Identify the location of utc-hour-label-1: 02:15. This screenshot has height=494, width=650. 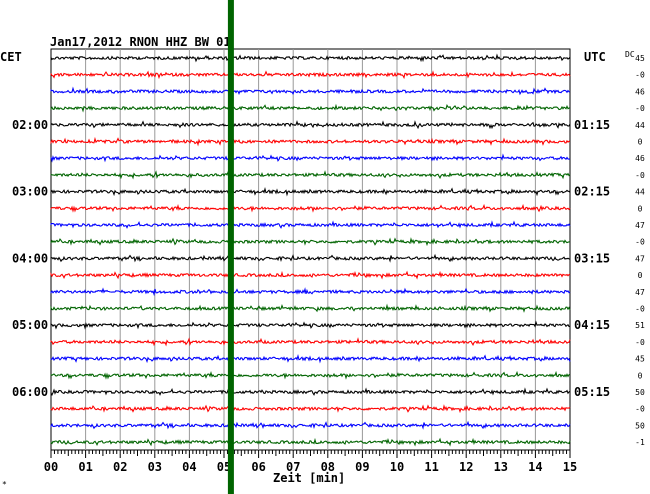
(592, 192).